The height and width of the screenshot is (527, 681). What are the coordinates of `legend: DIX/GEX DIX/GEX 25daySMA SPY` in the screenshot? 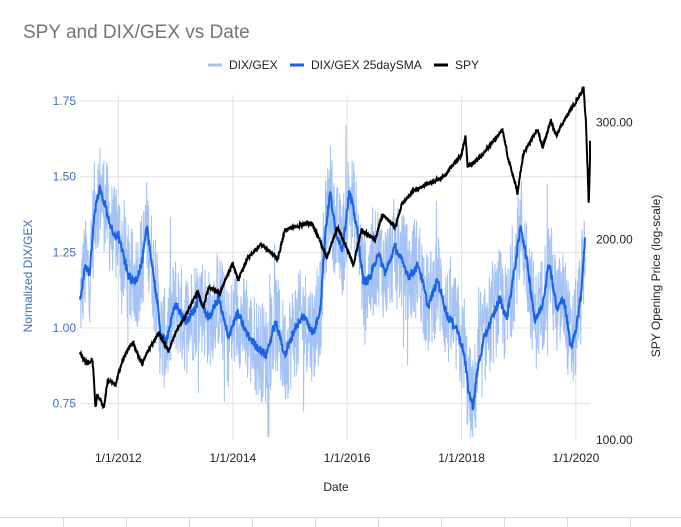 It's located at (343, 65).